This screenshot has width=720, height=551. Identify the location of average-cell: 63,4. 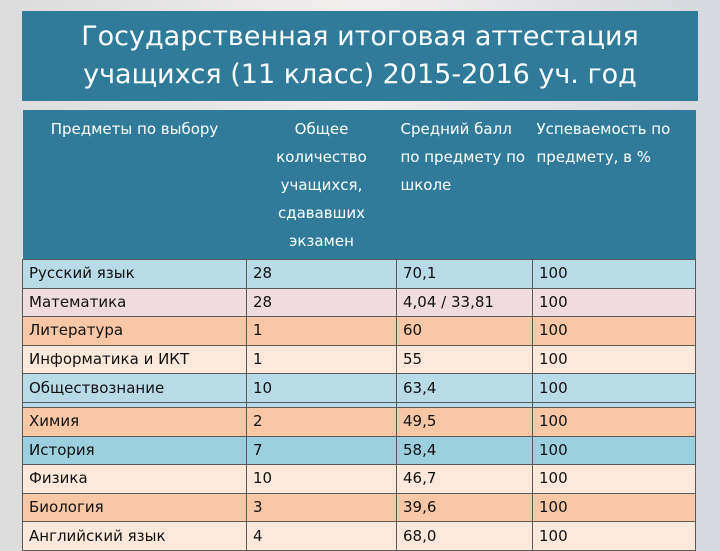
(464, 388).